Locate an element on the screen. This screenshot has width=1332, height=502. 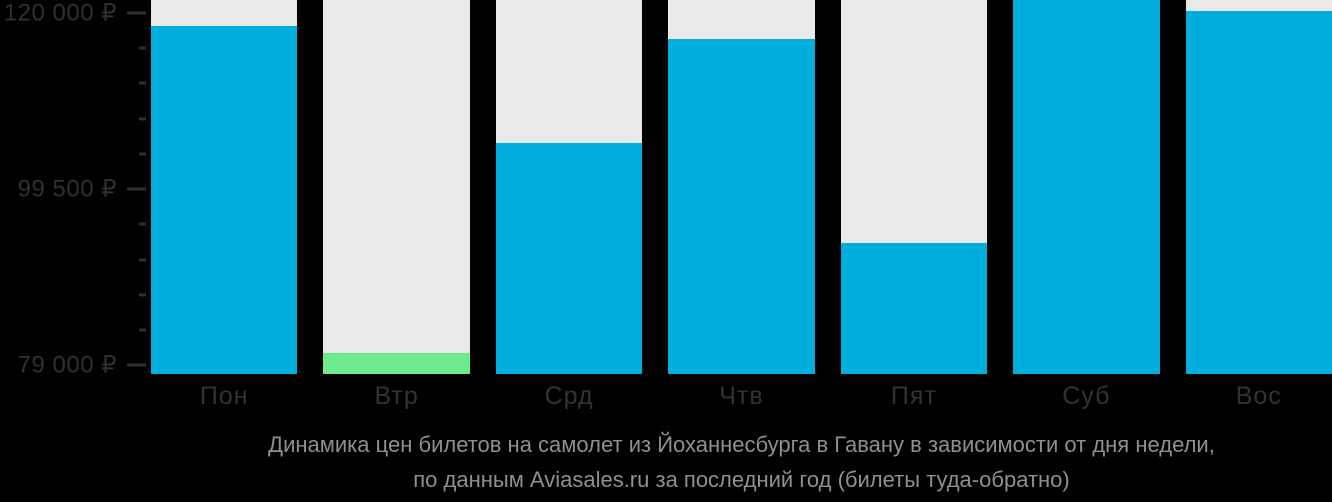
x-axis-label-2: Втр is located at coordinates (396, 396).